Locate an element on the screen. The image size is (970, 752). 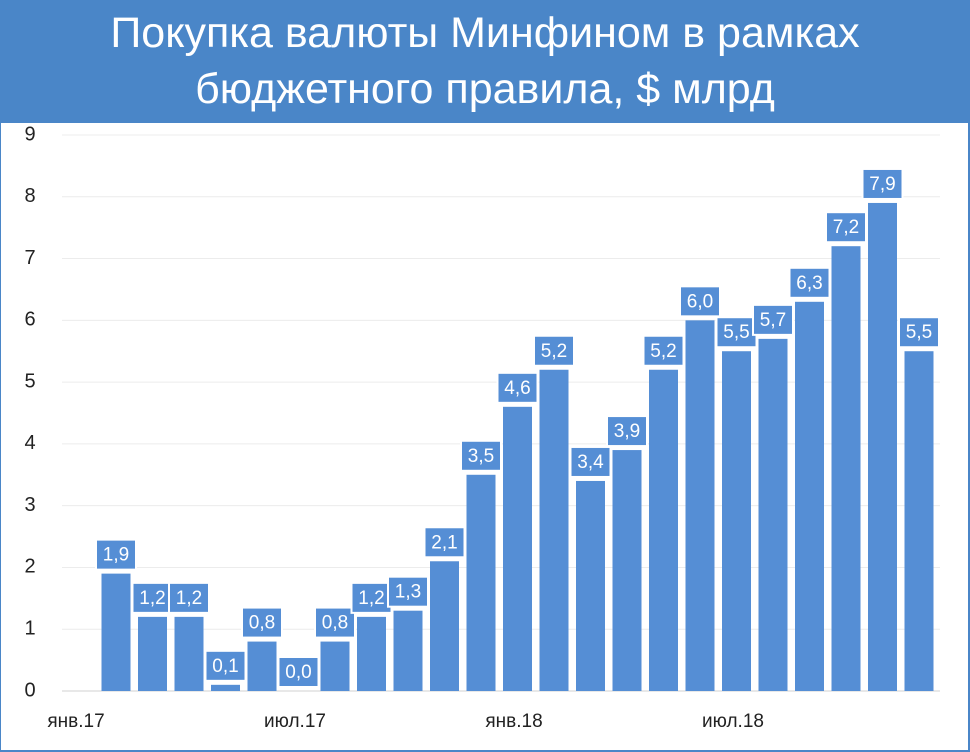
y-tick-label: 2 is located at coordinates (29, 567).